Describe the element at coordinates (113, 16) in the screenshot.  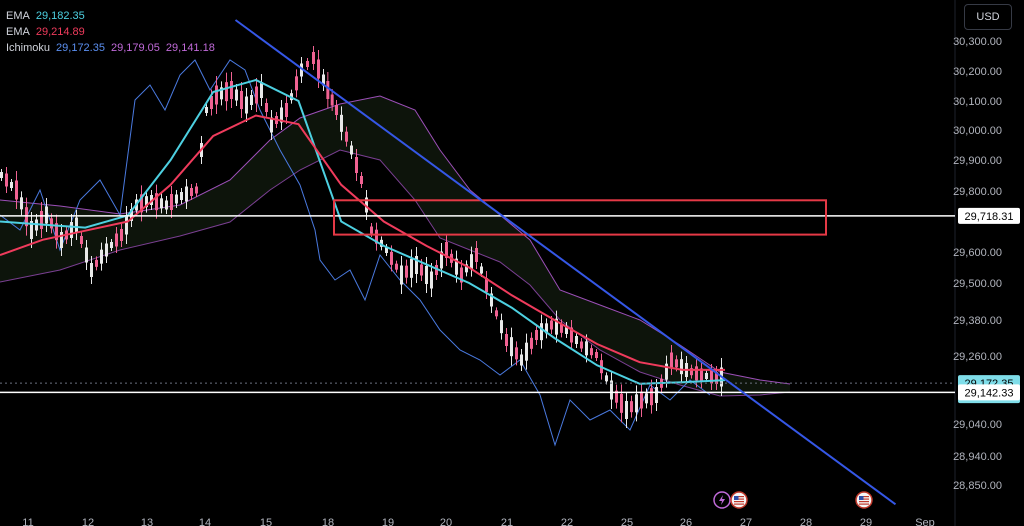
I see `legend-ema-1: EMA 29,182.35` at that location.